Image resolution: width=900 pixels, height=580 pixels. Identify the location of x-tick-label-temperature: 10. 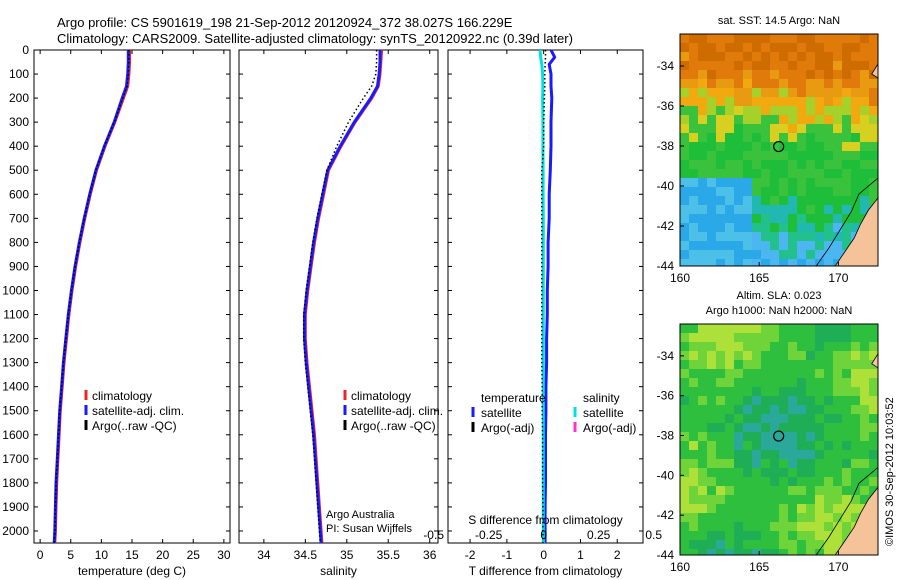
(102, 555).